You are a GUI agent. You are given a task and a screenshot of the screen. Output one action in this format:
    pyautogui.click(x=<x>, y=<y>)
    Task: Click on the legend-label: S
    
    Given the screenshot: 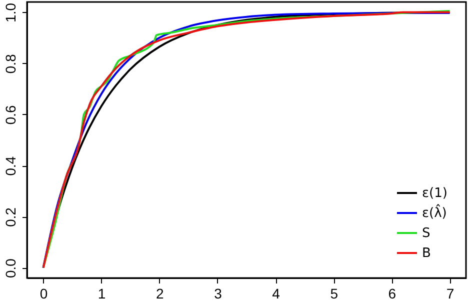 What is the action you would take?
    pyautogui.click(x=426, y=233)
    